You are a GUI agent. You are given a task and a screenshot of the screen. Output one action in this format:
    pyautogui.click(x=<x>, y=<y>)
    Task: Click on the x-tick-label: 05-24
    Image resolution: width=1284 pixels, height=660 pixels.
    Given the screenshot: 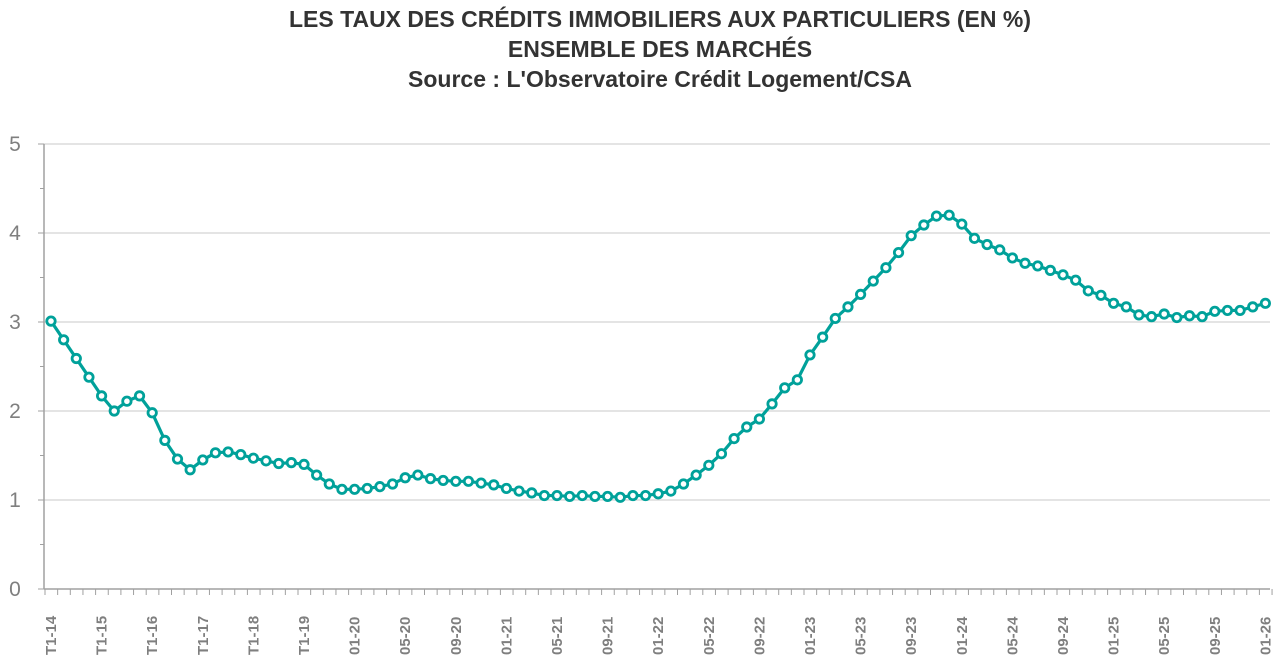 What is the action you would take?
    pyautogui.click(x=1012, y=635)
    